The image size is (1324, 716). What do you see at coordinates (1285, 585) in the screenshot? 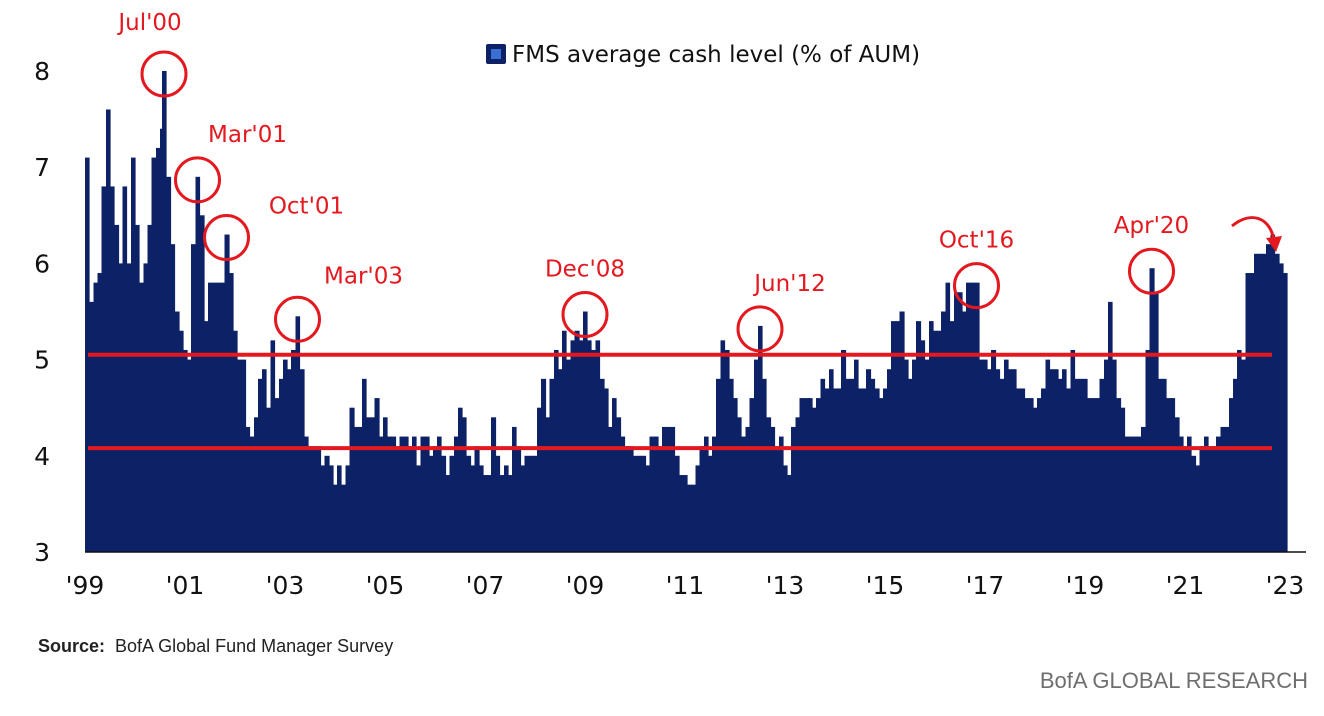
I see `x-tick-label: '23` at bounding box center [1285, 585].